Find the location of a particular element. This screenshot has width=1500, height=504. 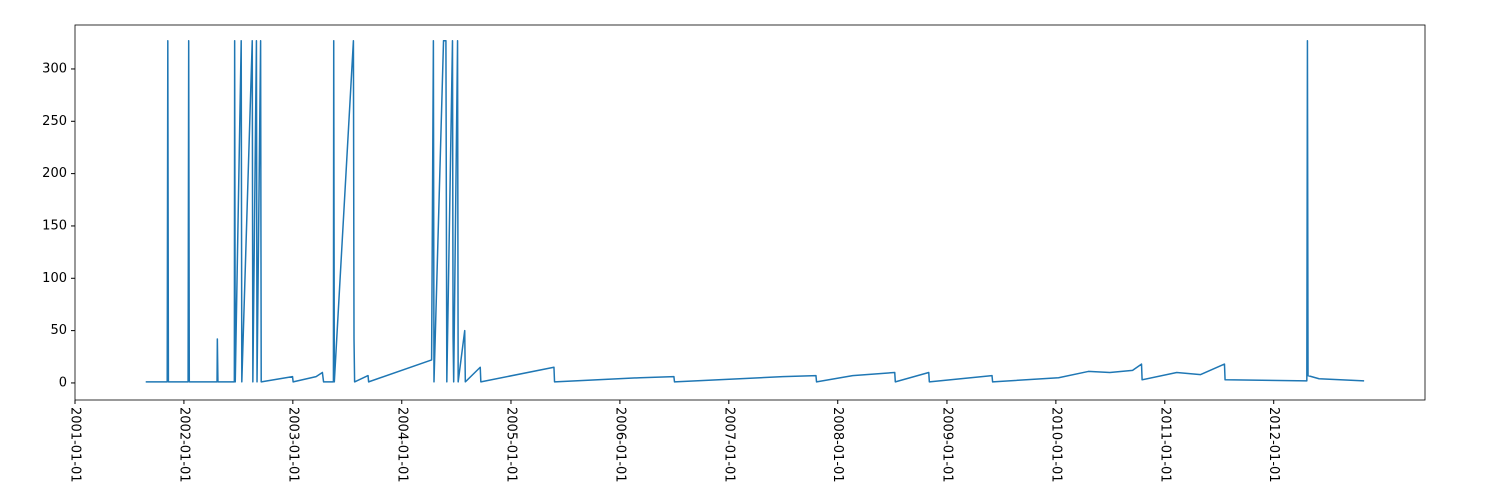

x-tick-label: 2001-01-01 is located at coordinates (75, 445).